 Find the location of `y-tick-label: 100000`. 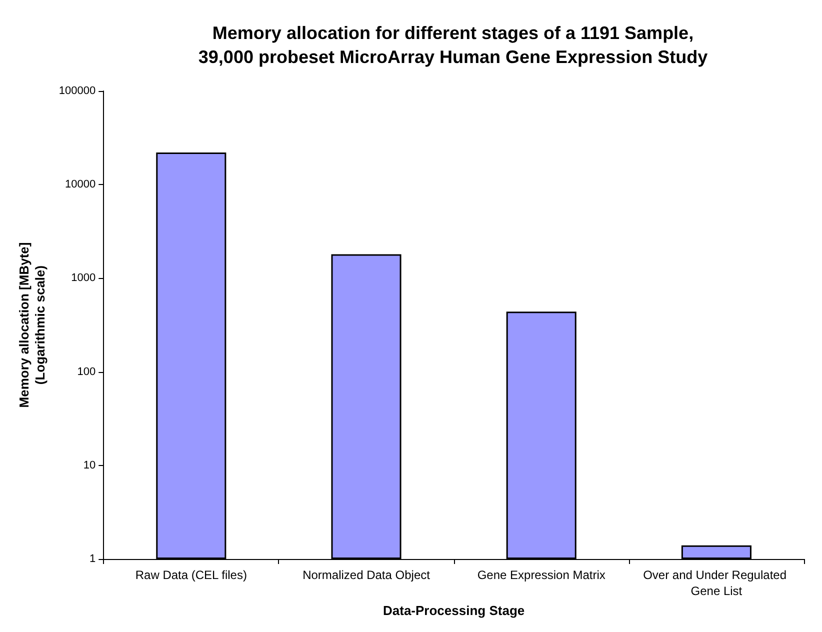

y-tick-label: 100000 is located at coordinates (77, 91).